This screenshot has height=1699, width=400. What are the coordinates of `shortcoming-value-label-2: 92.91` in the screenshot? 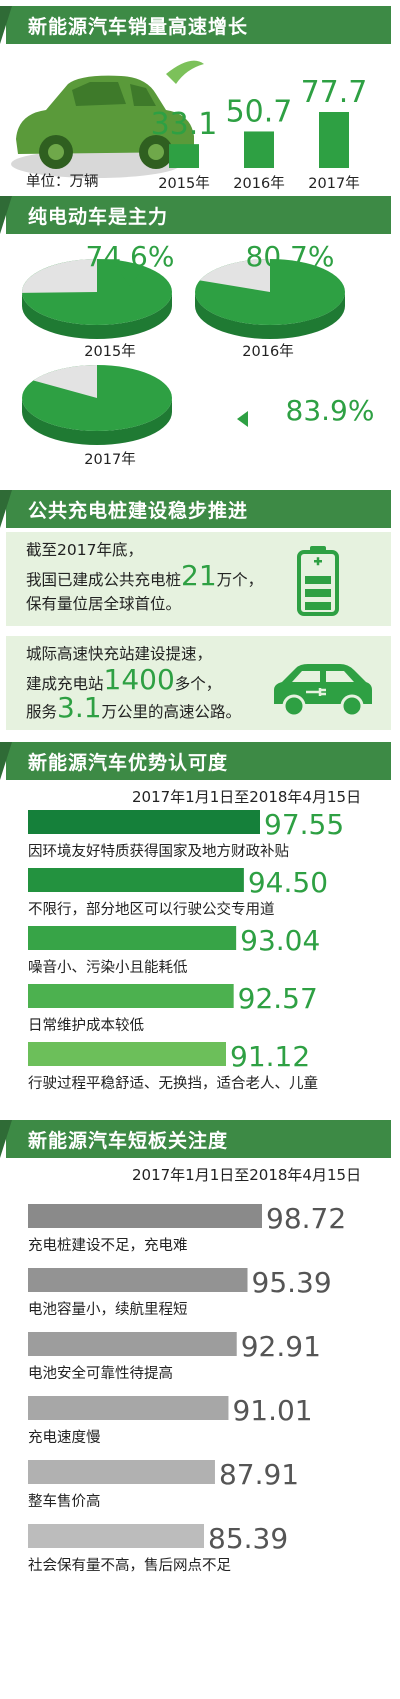 It's located at (281, 1346).